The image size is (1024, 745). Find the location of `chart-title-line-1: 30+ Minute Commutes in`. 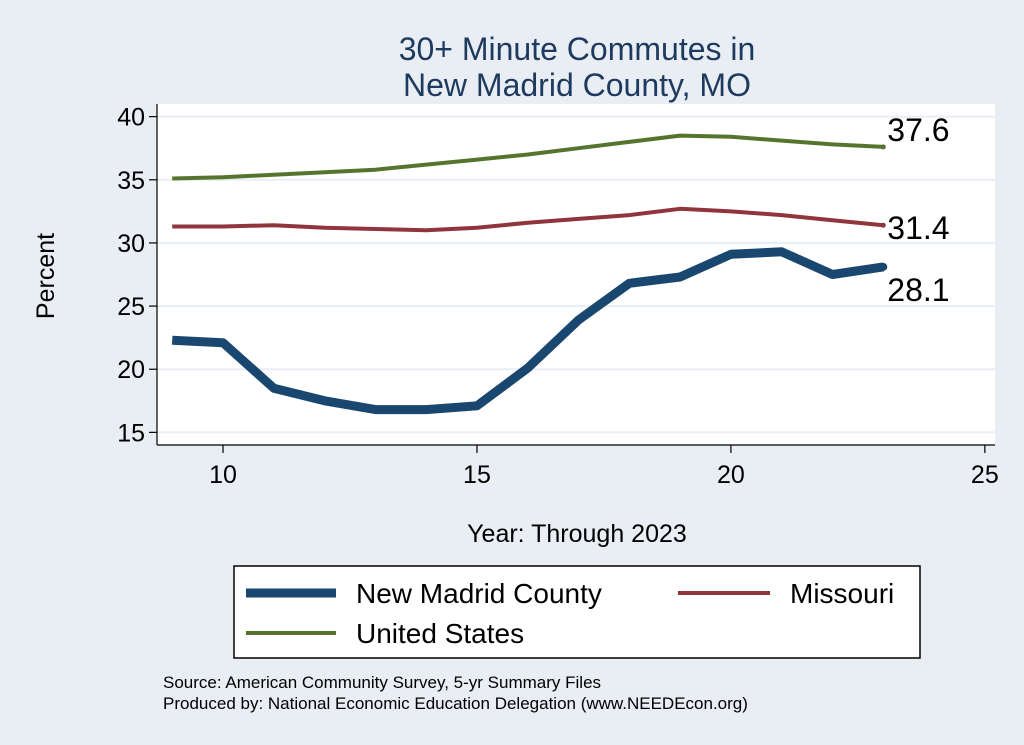

chart-title-line-1: 30+ Minute Commutes in is located at coordinates (577, 49).